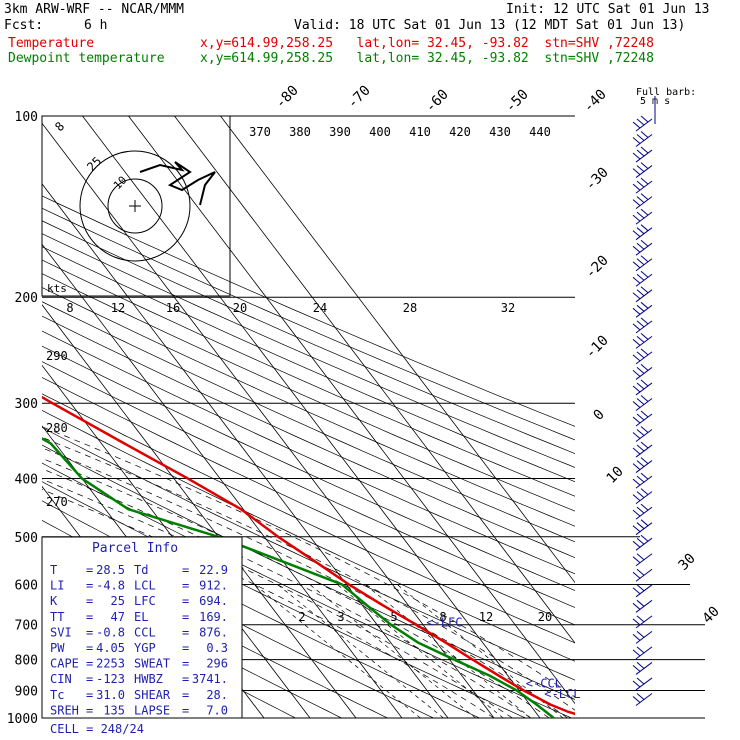  Describe the element at coordinates (359, 97) in the screenshot. I see `isotherm-tick-label: -70` at that location.